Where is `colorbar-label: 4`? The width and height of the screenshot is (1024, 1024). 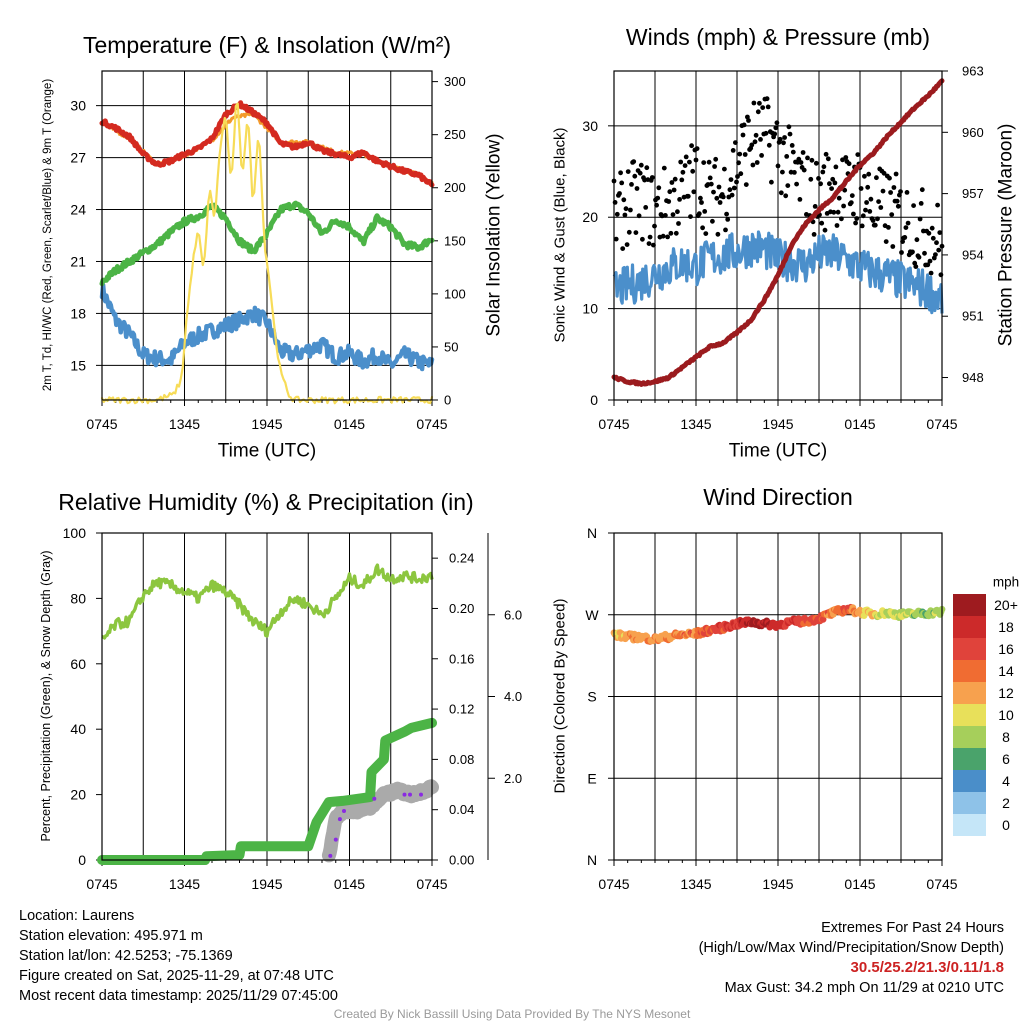
colorbar-label: 4 is located at coordinates (1006, 781).